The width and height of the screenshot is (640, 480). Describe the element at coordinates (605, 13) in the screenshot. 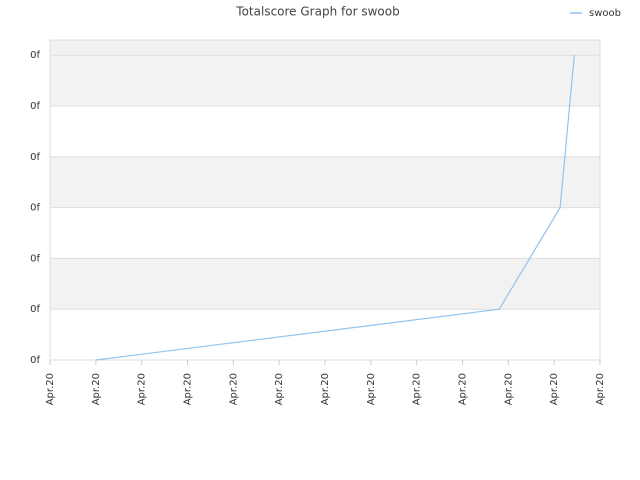

I see `legend-label: swoob` at that location.